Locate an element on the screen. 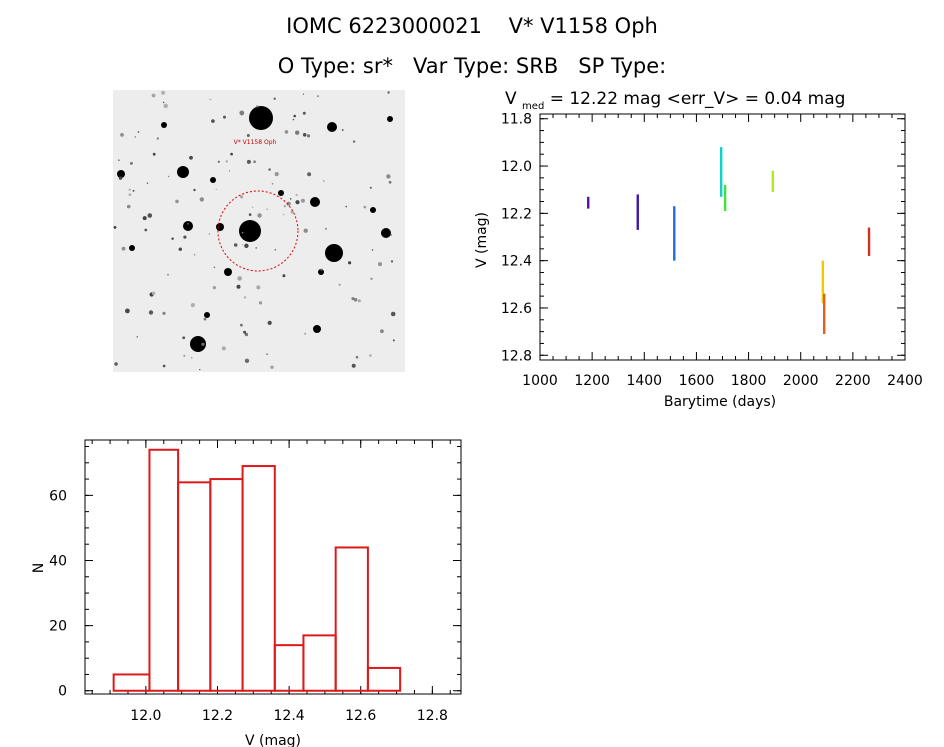 The height and width of the screenshot is (747, 944). lightcurve-points is located at coordinates (729, 240).